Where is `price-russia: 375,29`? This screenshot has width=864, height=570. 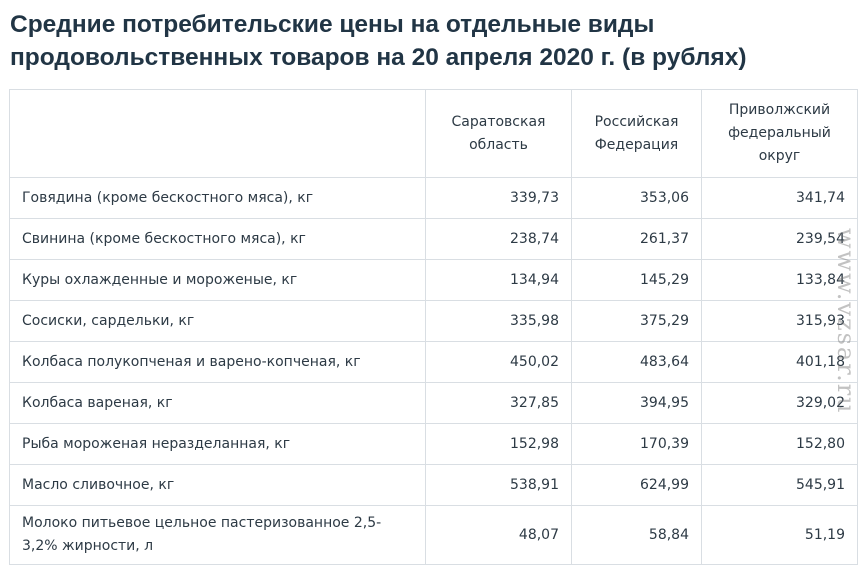 price-russia: 375,29 is located at coordinates (636, 321).